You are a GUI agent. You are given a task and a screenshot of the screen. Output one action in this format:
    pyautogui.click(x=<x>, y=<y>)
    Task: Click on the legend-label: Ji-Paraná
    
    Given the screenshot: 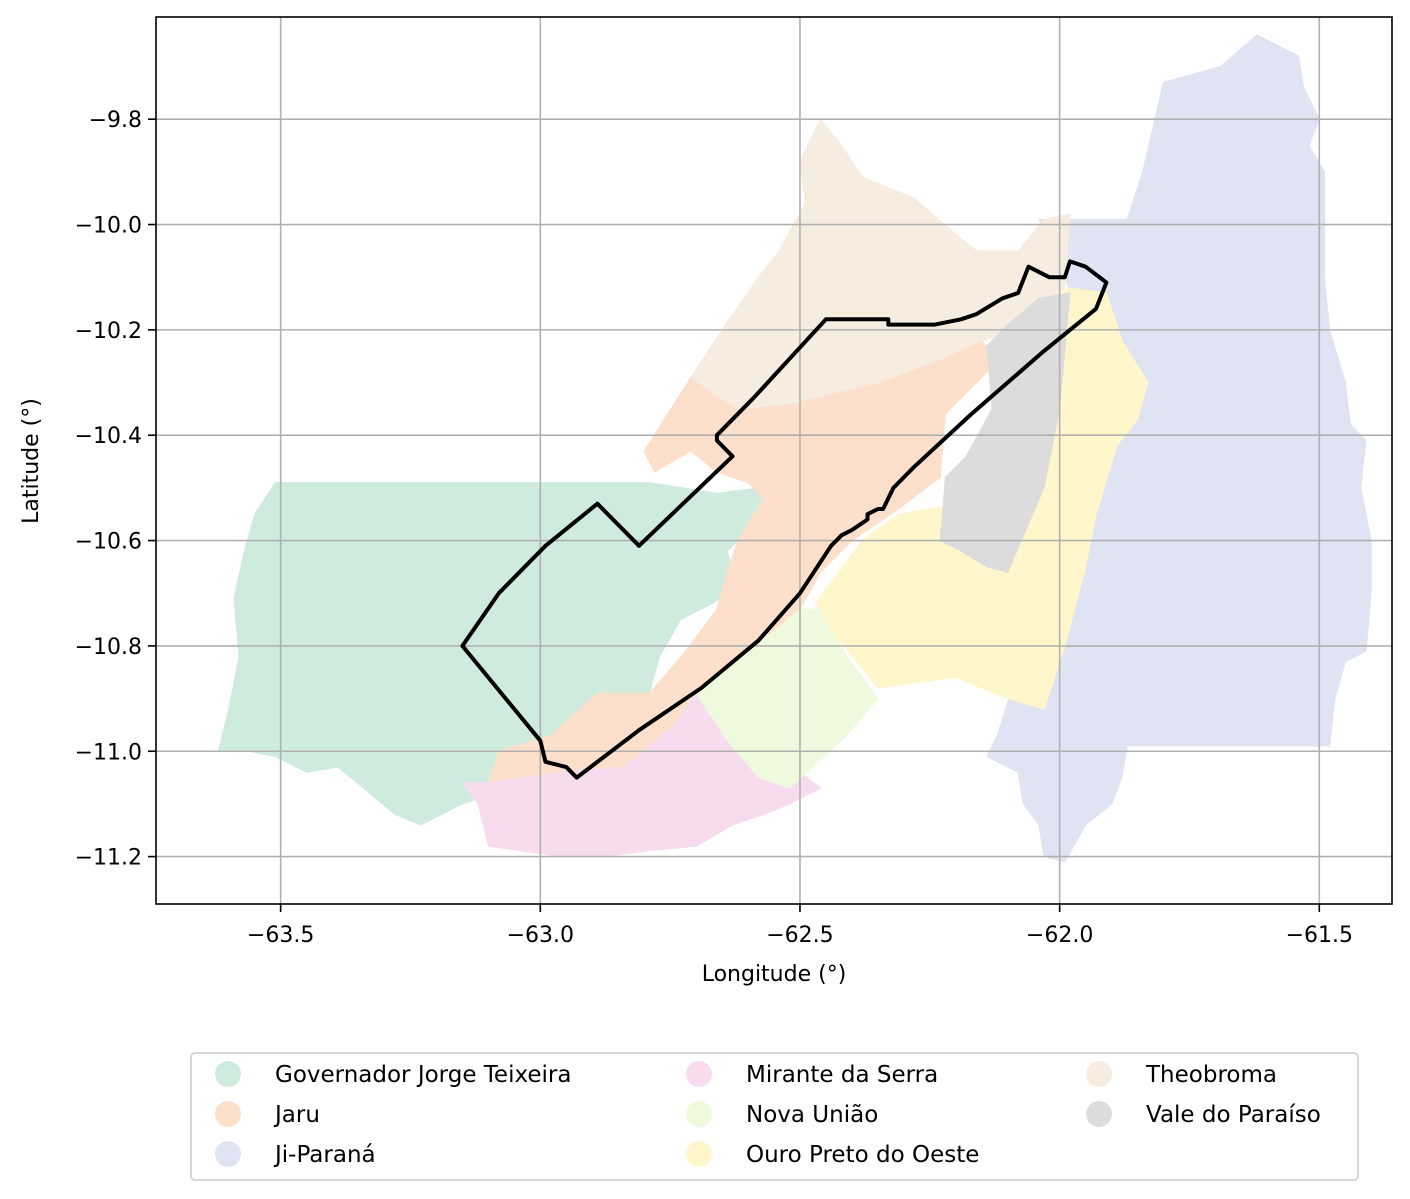 What is the action you would take?
    pyautogui.click(x=324, y=1155)
    